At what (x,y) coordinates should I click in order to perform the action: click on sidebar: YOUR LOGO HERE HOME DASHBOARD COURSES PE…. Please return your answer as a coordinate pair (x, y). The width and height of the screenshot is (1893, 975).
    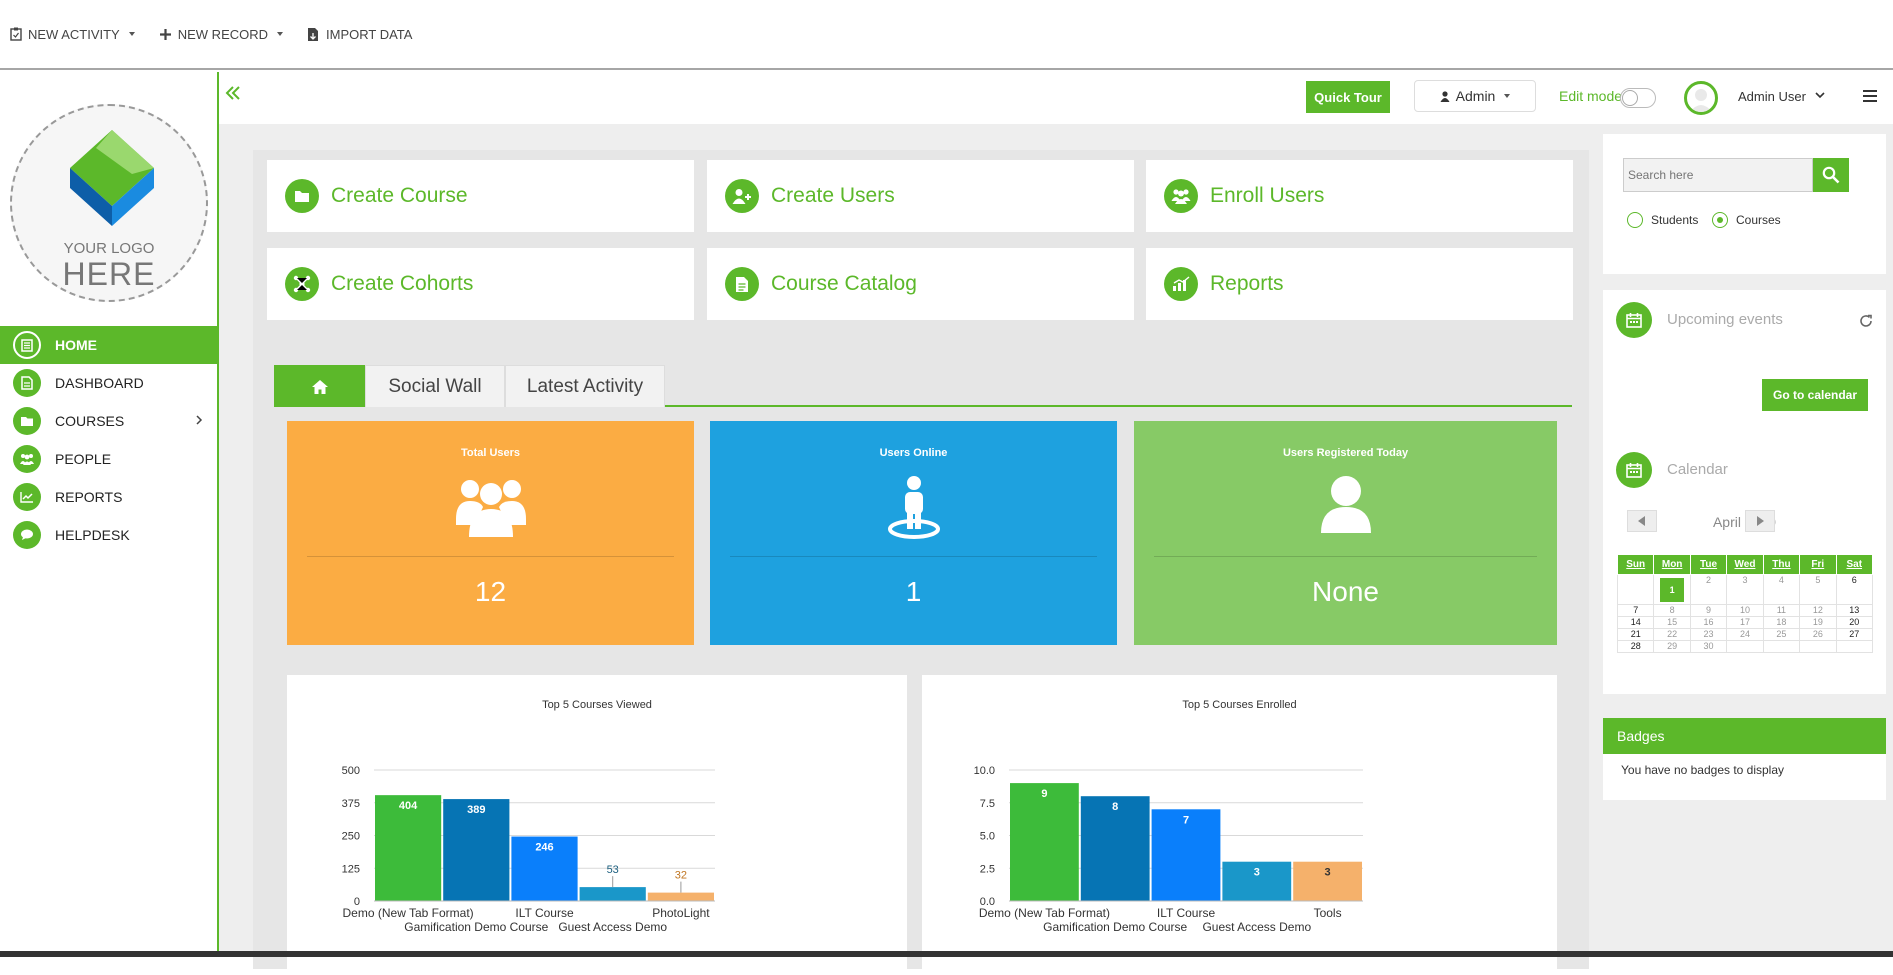
    Looking at the image, I should click on (109, 514).